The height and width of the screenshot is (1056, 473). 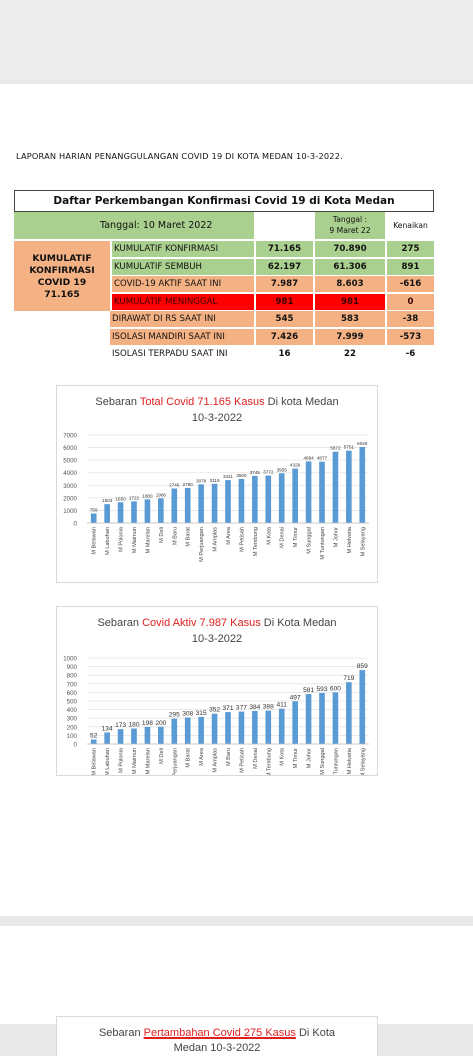 I want to click on row-label: KUMULATIF MENINGGAL, so click(x=183, y=301).